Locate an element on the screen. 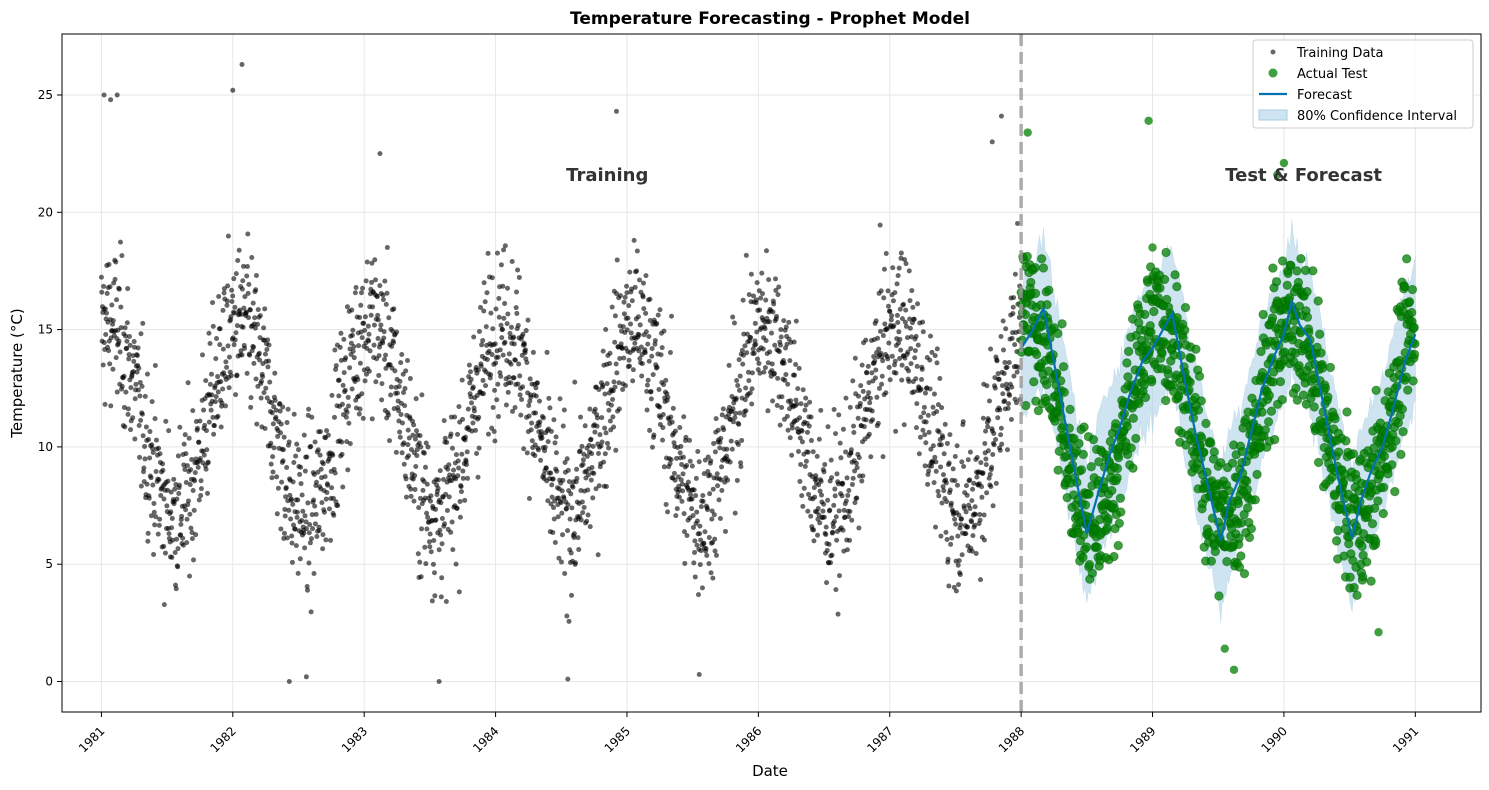  legend-marker-training is located at coordinates (1273, 52).